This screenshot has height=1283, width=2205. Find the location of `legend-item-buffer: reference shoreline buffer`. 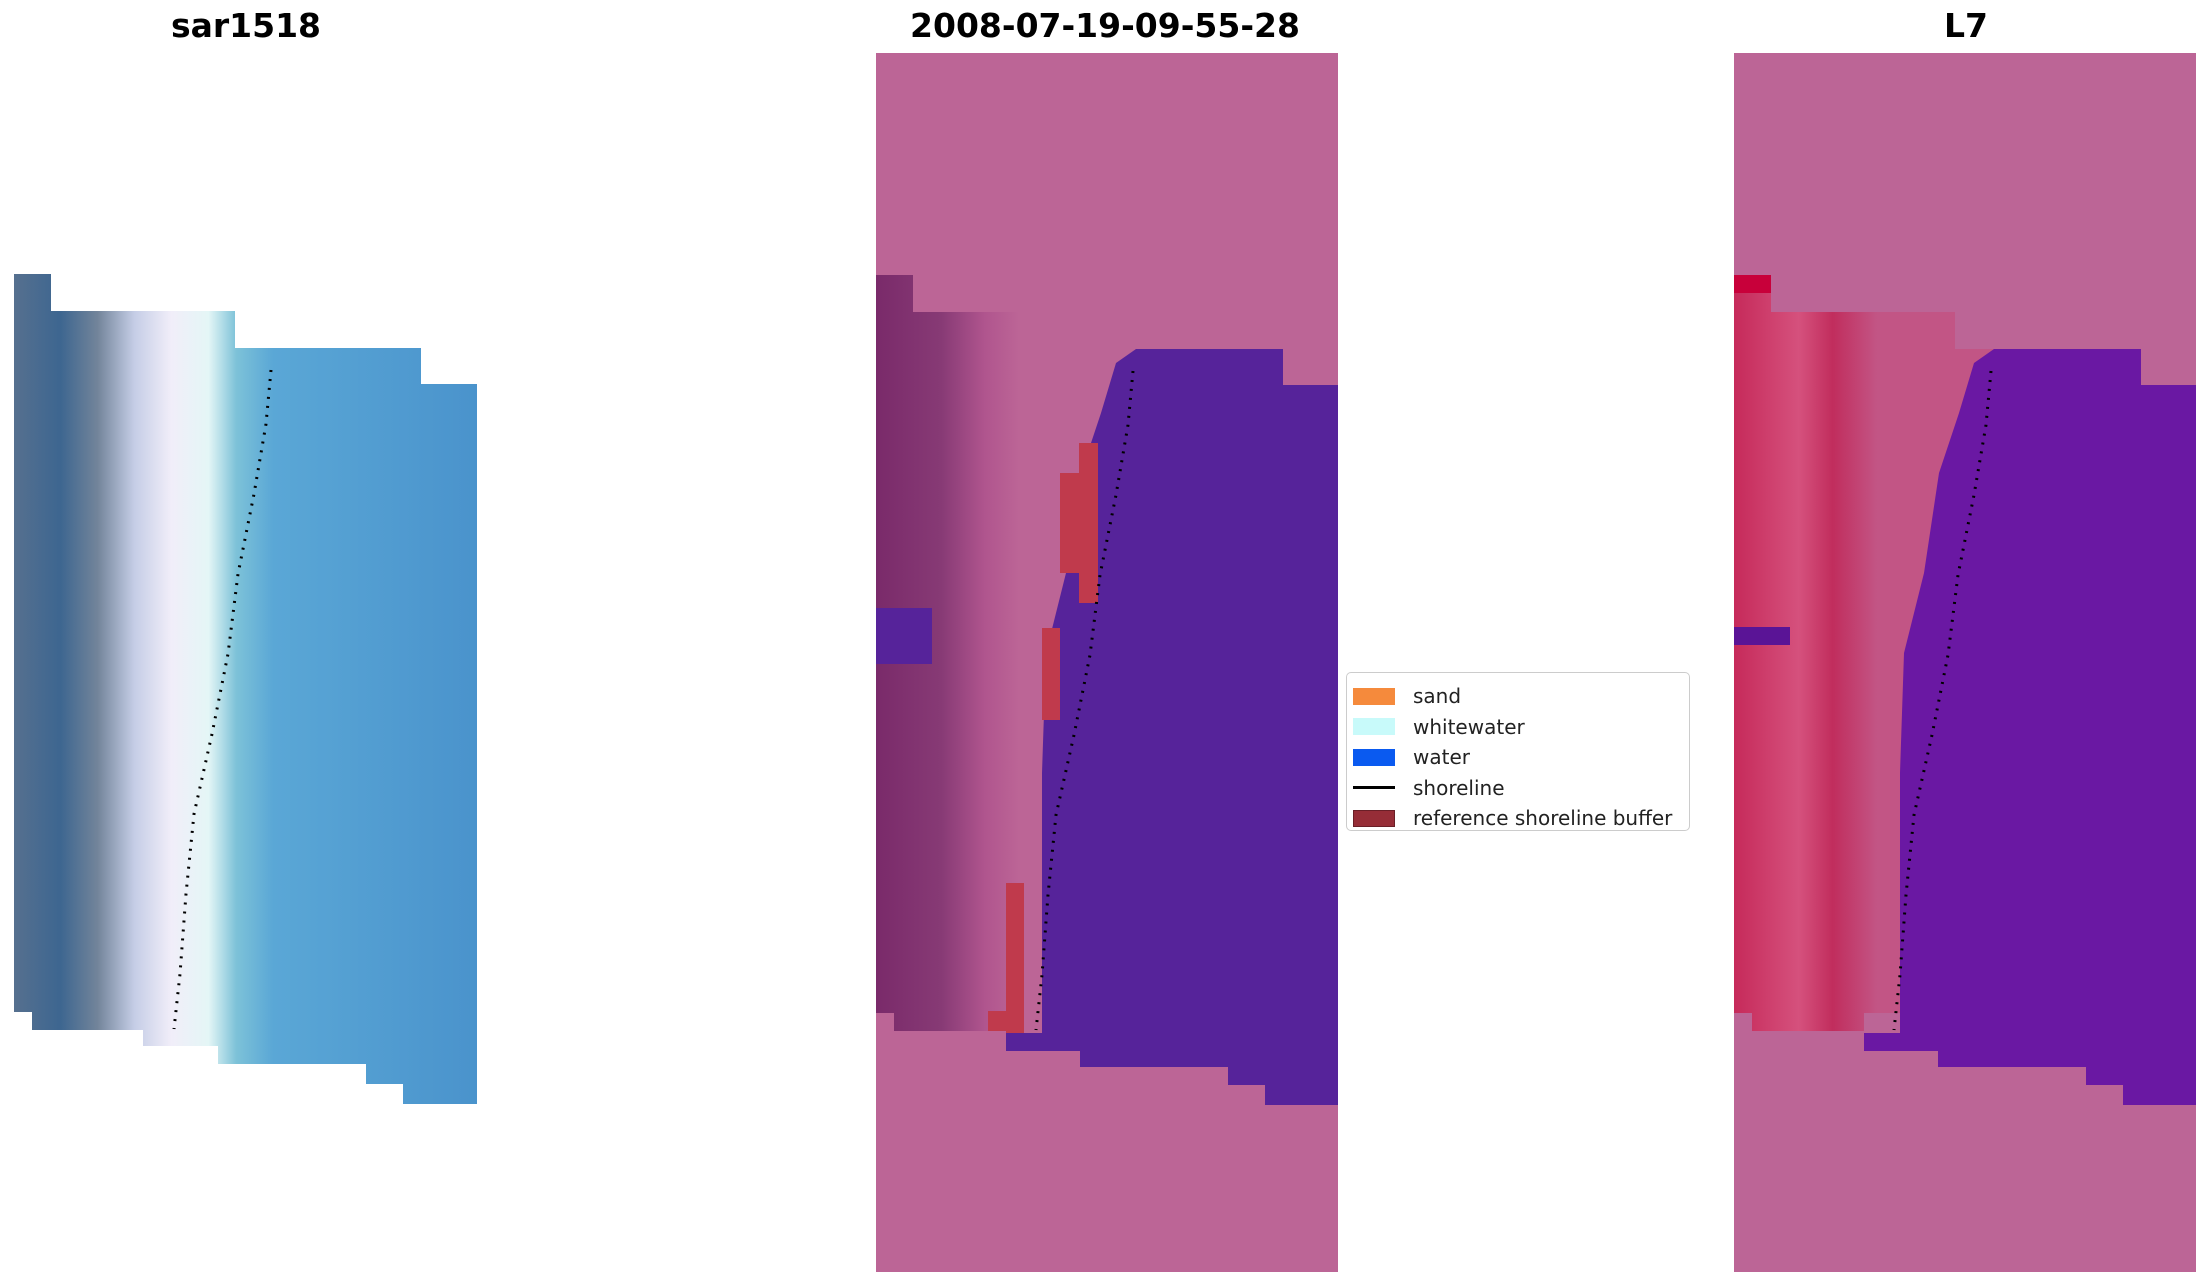

legend-item-buffer: reference shoreline buffer is located at coordinates (1518, 818).